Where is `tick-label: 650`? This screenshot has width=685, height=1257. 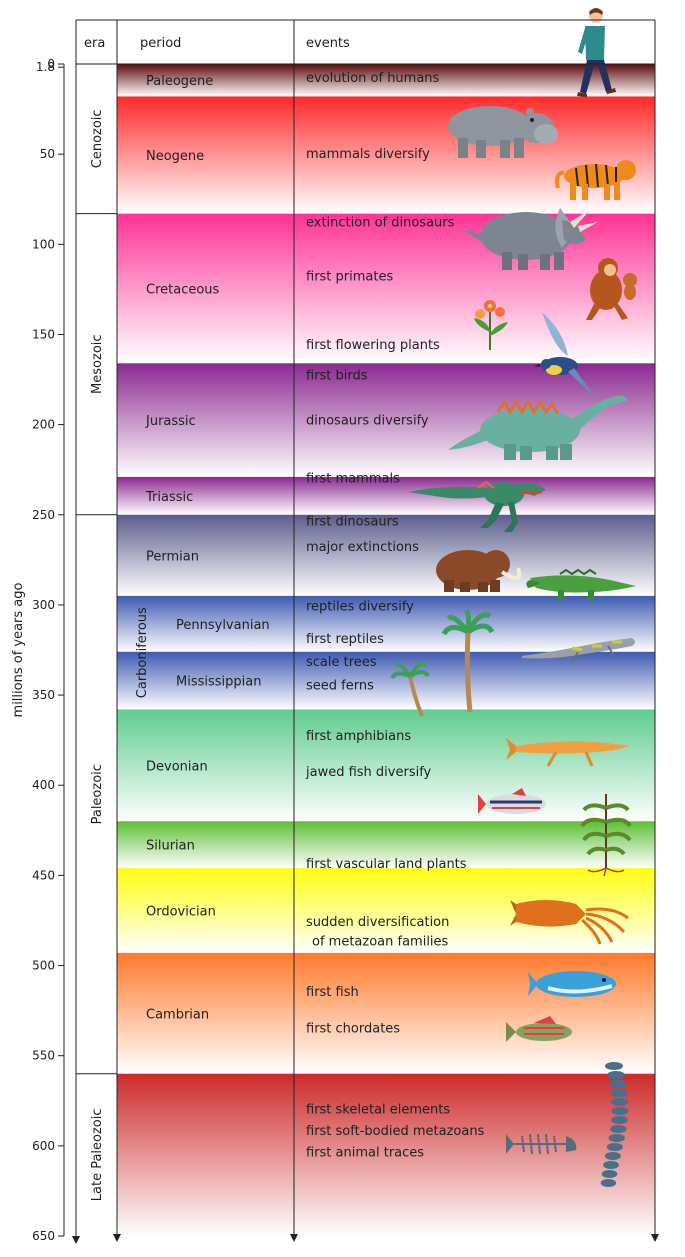
tick-label: 650 is located at coordinates (43, 1236).